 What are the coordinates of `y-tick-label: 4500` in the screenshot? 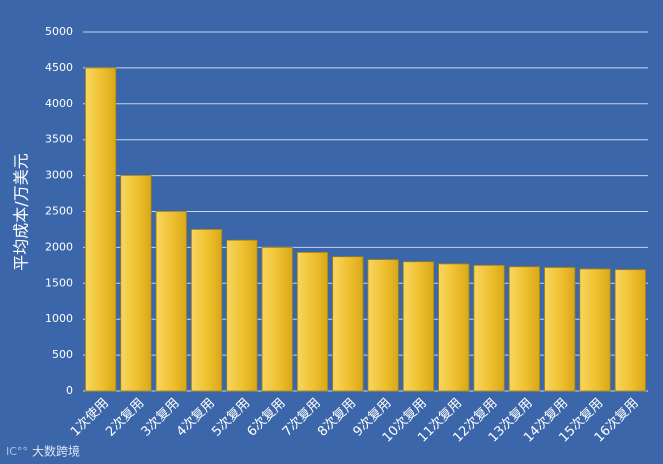 It's located at (59, 67).